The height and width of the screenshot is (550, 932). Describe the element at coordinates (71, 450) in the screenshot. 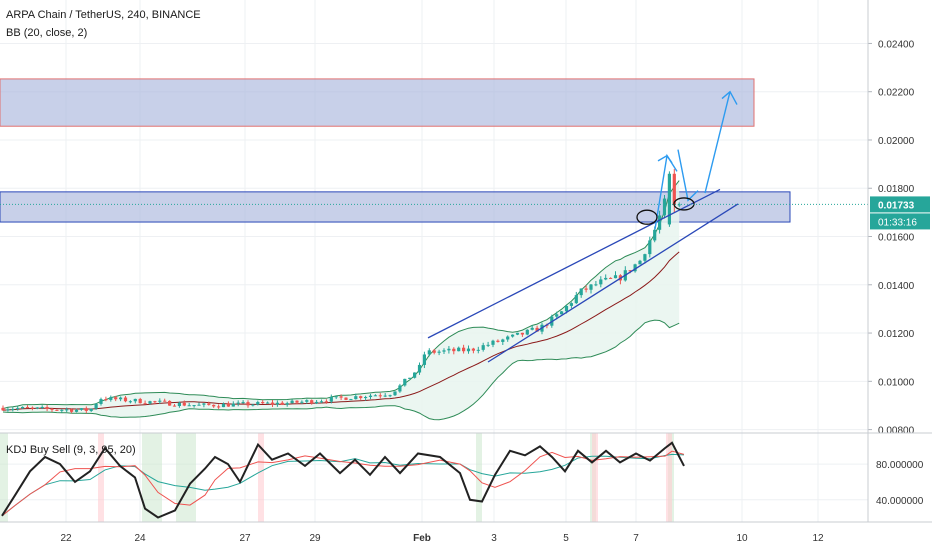

I see `kdj-indicator-label: KDJ Buy Sell (9, 3, 95, 20)` at that location.